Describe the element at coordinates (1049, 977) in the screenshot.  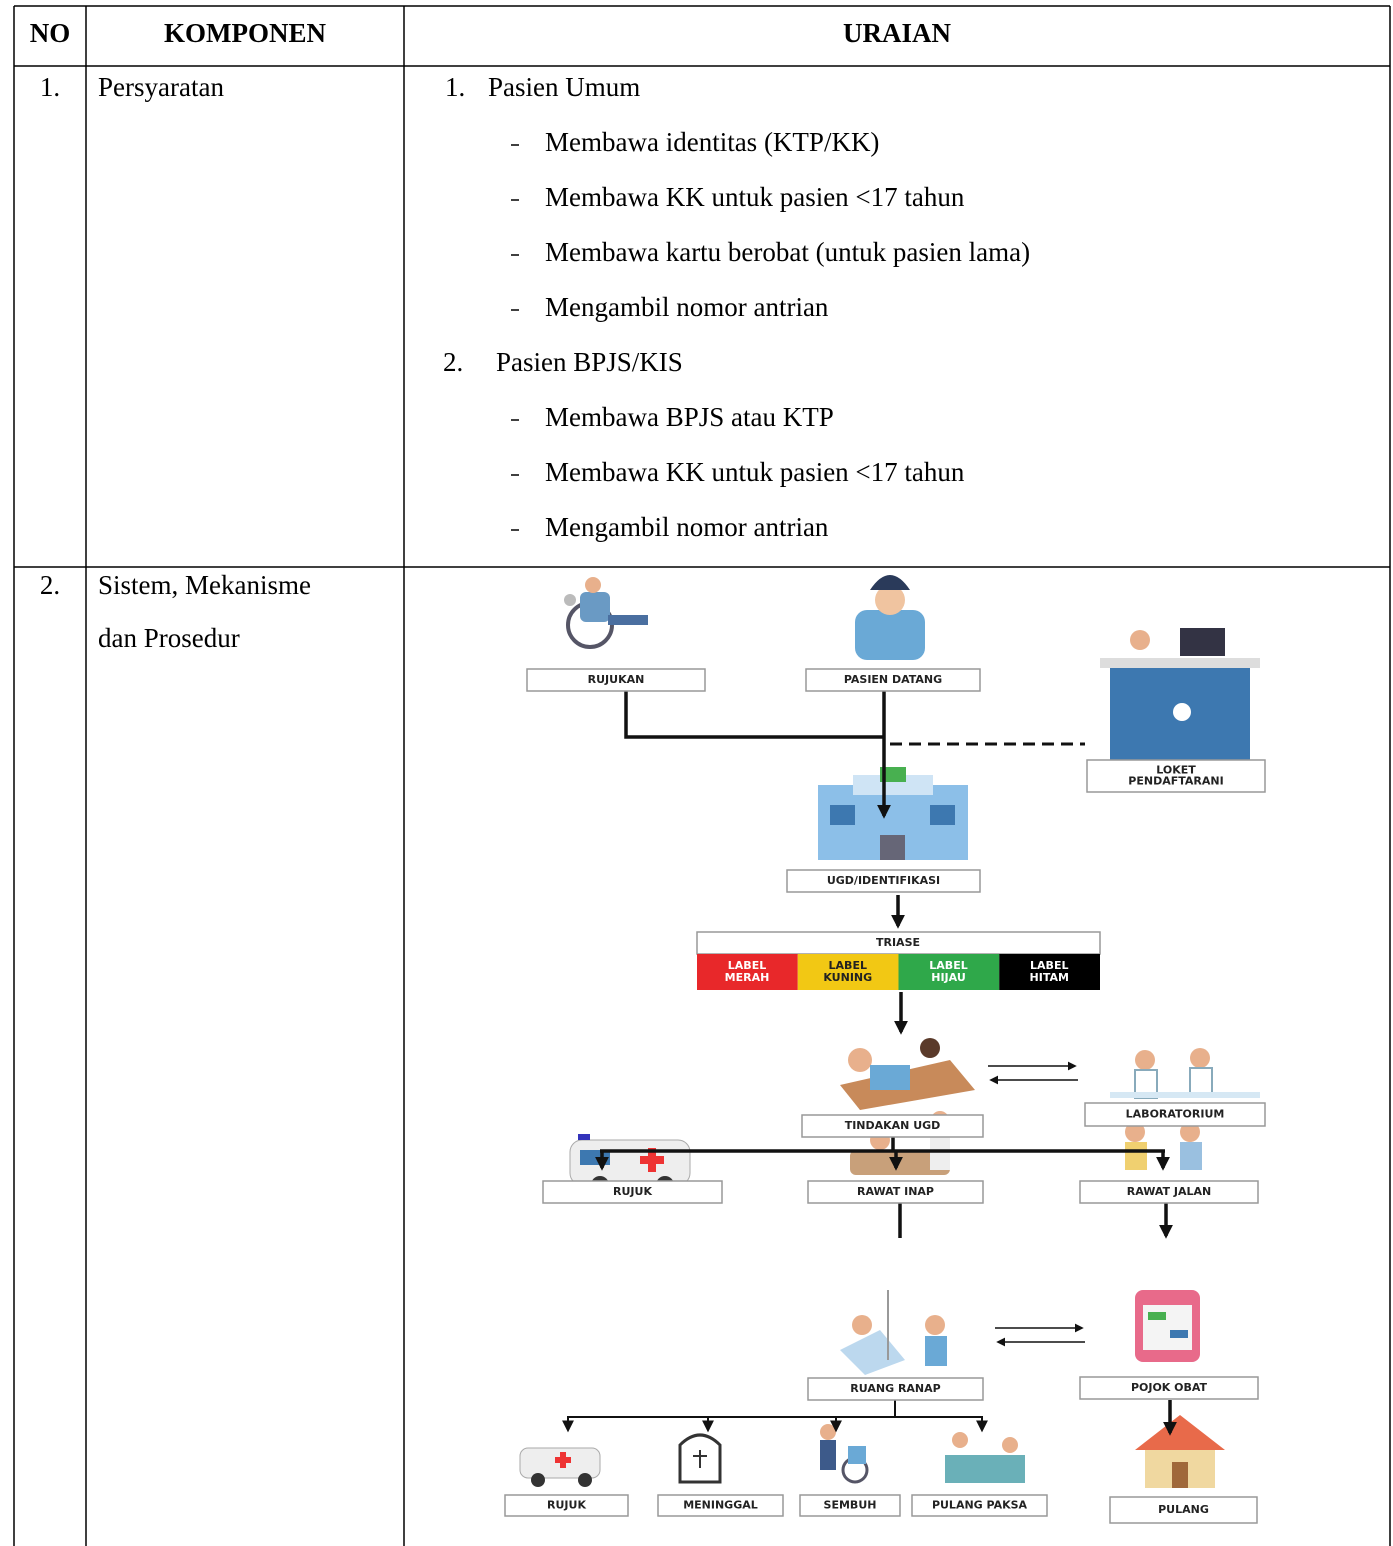
I see `triase-label: HITAM` at that location.